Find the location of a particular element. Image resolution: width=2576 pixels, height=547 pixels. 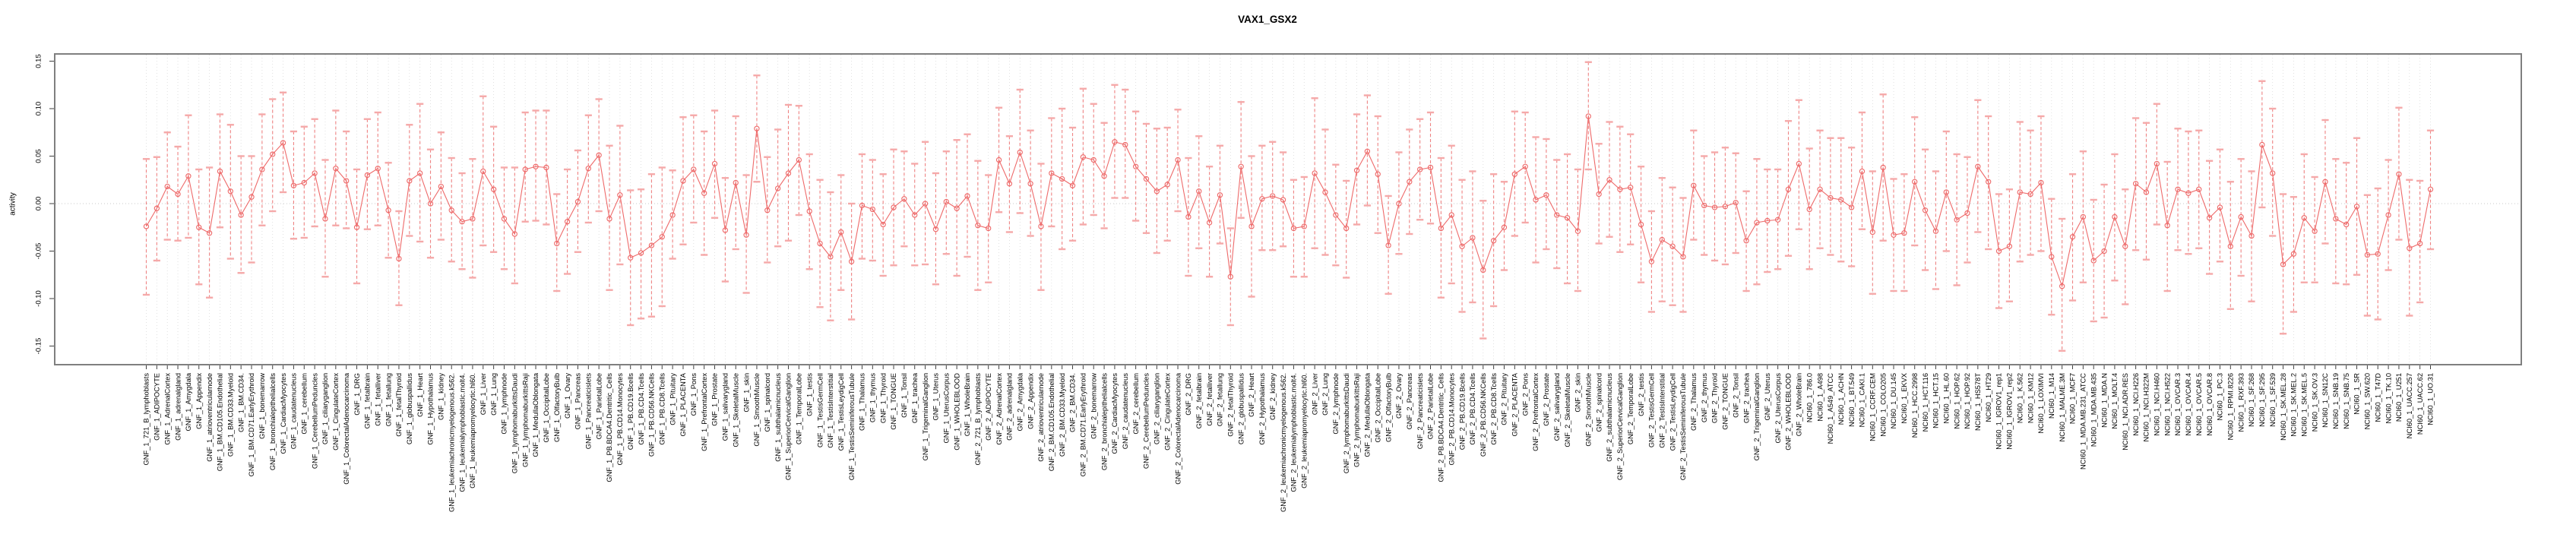

x-axis-label: GNF_2_BM.CD105.Endothelial is located at coordinates (1051, 422).